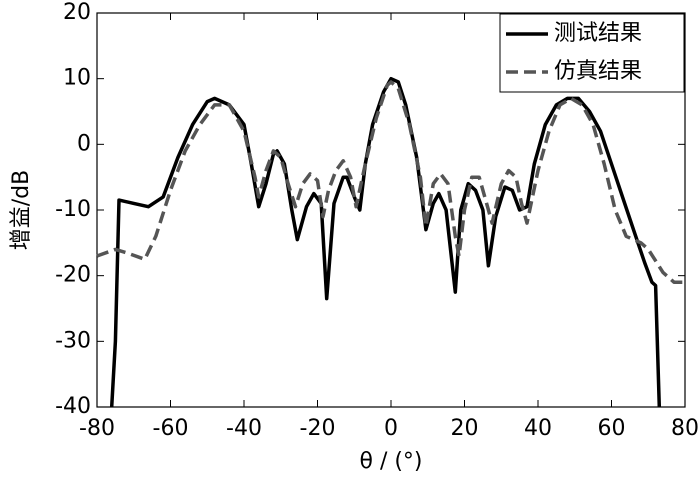 The width and height of the screenshot is (700, 477). What do you see at coordinates (73, 275) in the screenshot?
I see `y-tick-label: -20` at bounding box center [73, 275].